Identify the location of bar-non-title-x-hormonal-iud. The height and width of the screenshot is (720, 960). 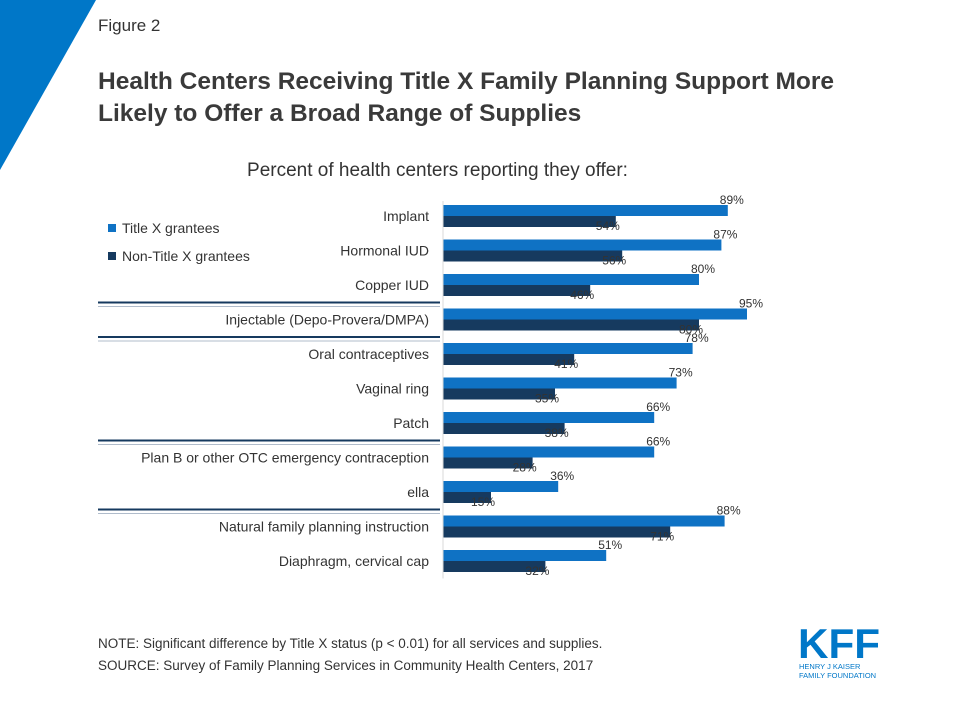
(533, 256).